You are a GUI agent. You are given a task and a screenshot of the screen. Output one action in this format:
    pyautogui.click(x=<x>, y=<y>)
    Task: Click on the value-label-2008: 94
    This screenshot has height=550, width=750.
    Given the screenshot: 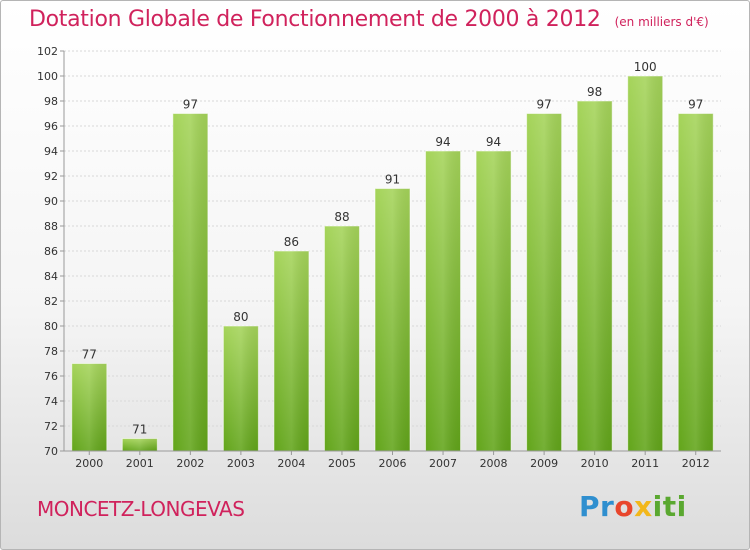 What is the action you would take?
    pyautogui.click(x=493, y=142)
    